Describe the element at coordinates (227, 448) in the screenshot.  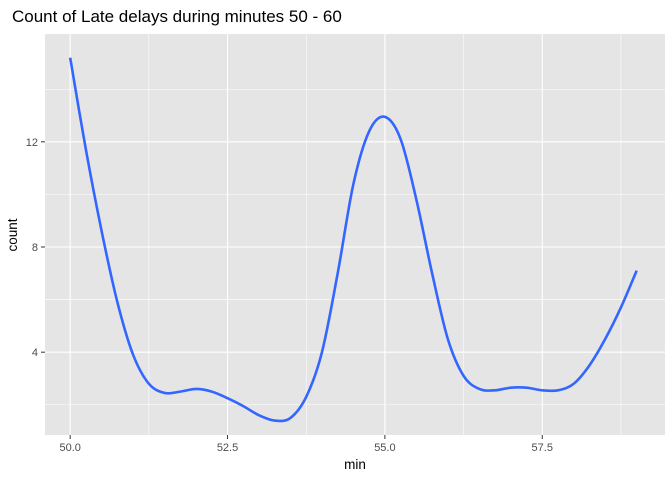
I see `x-tick-label: 52.5` at that location.